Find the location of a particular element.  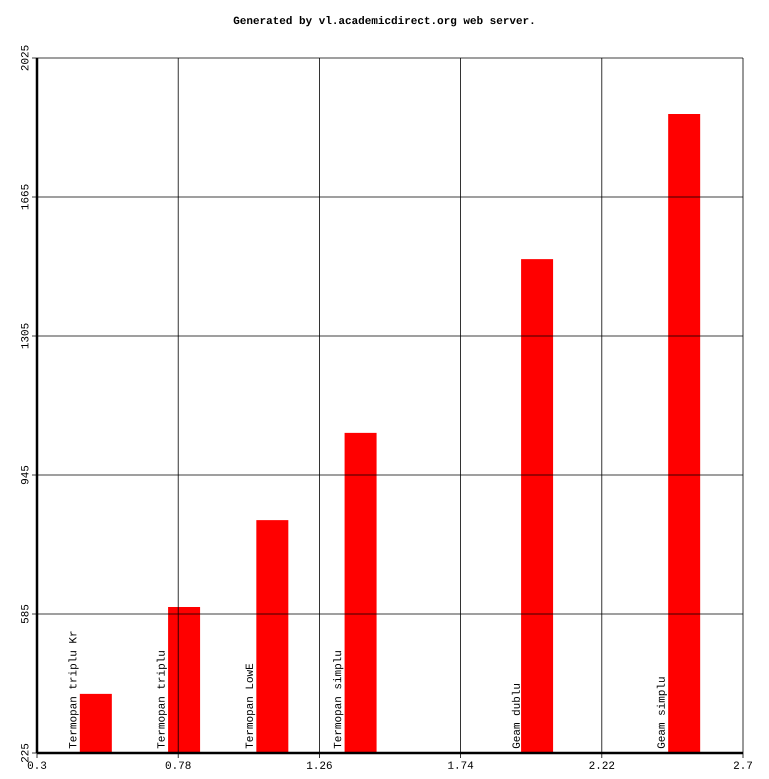

x-tick-label: 0.3 is located at coordinates (37, 765).